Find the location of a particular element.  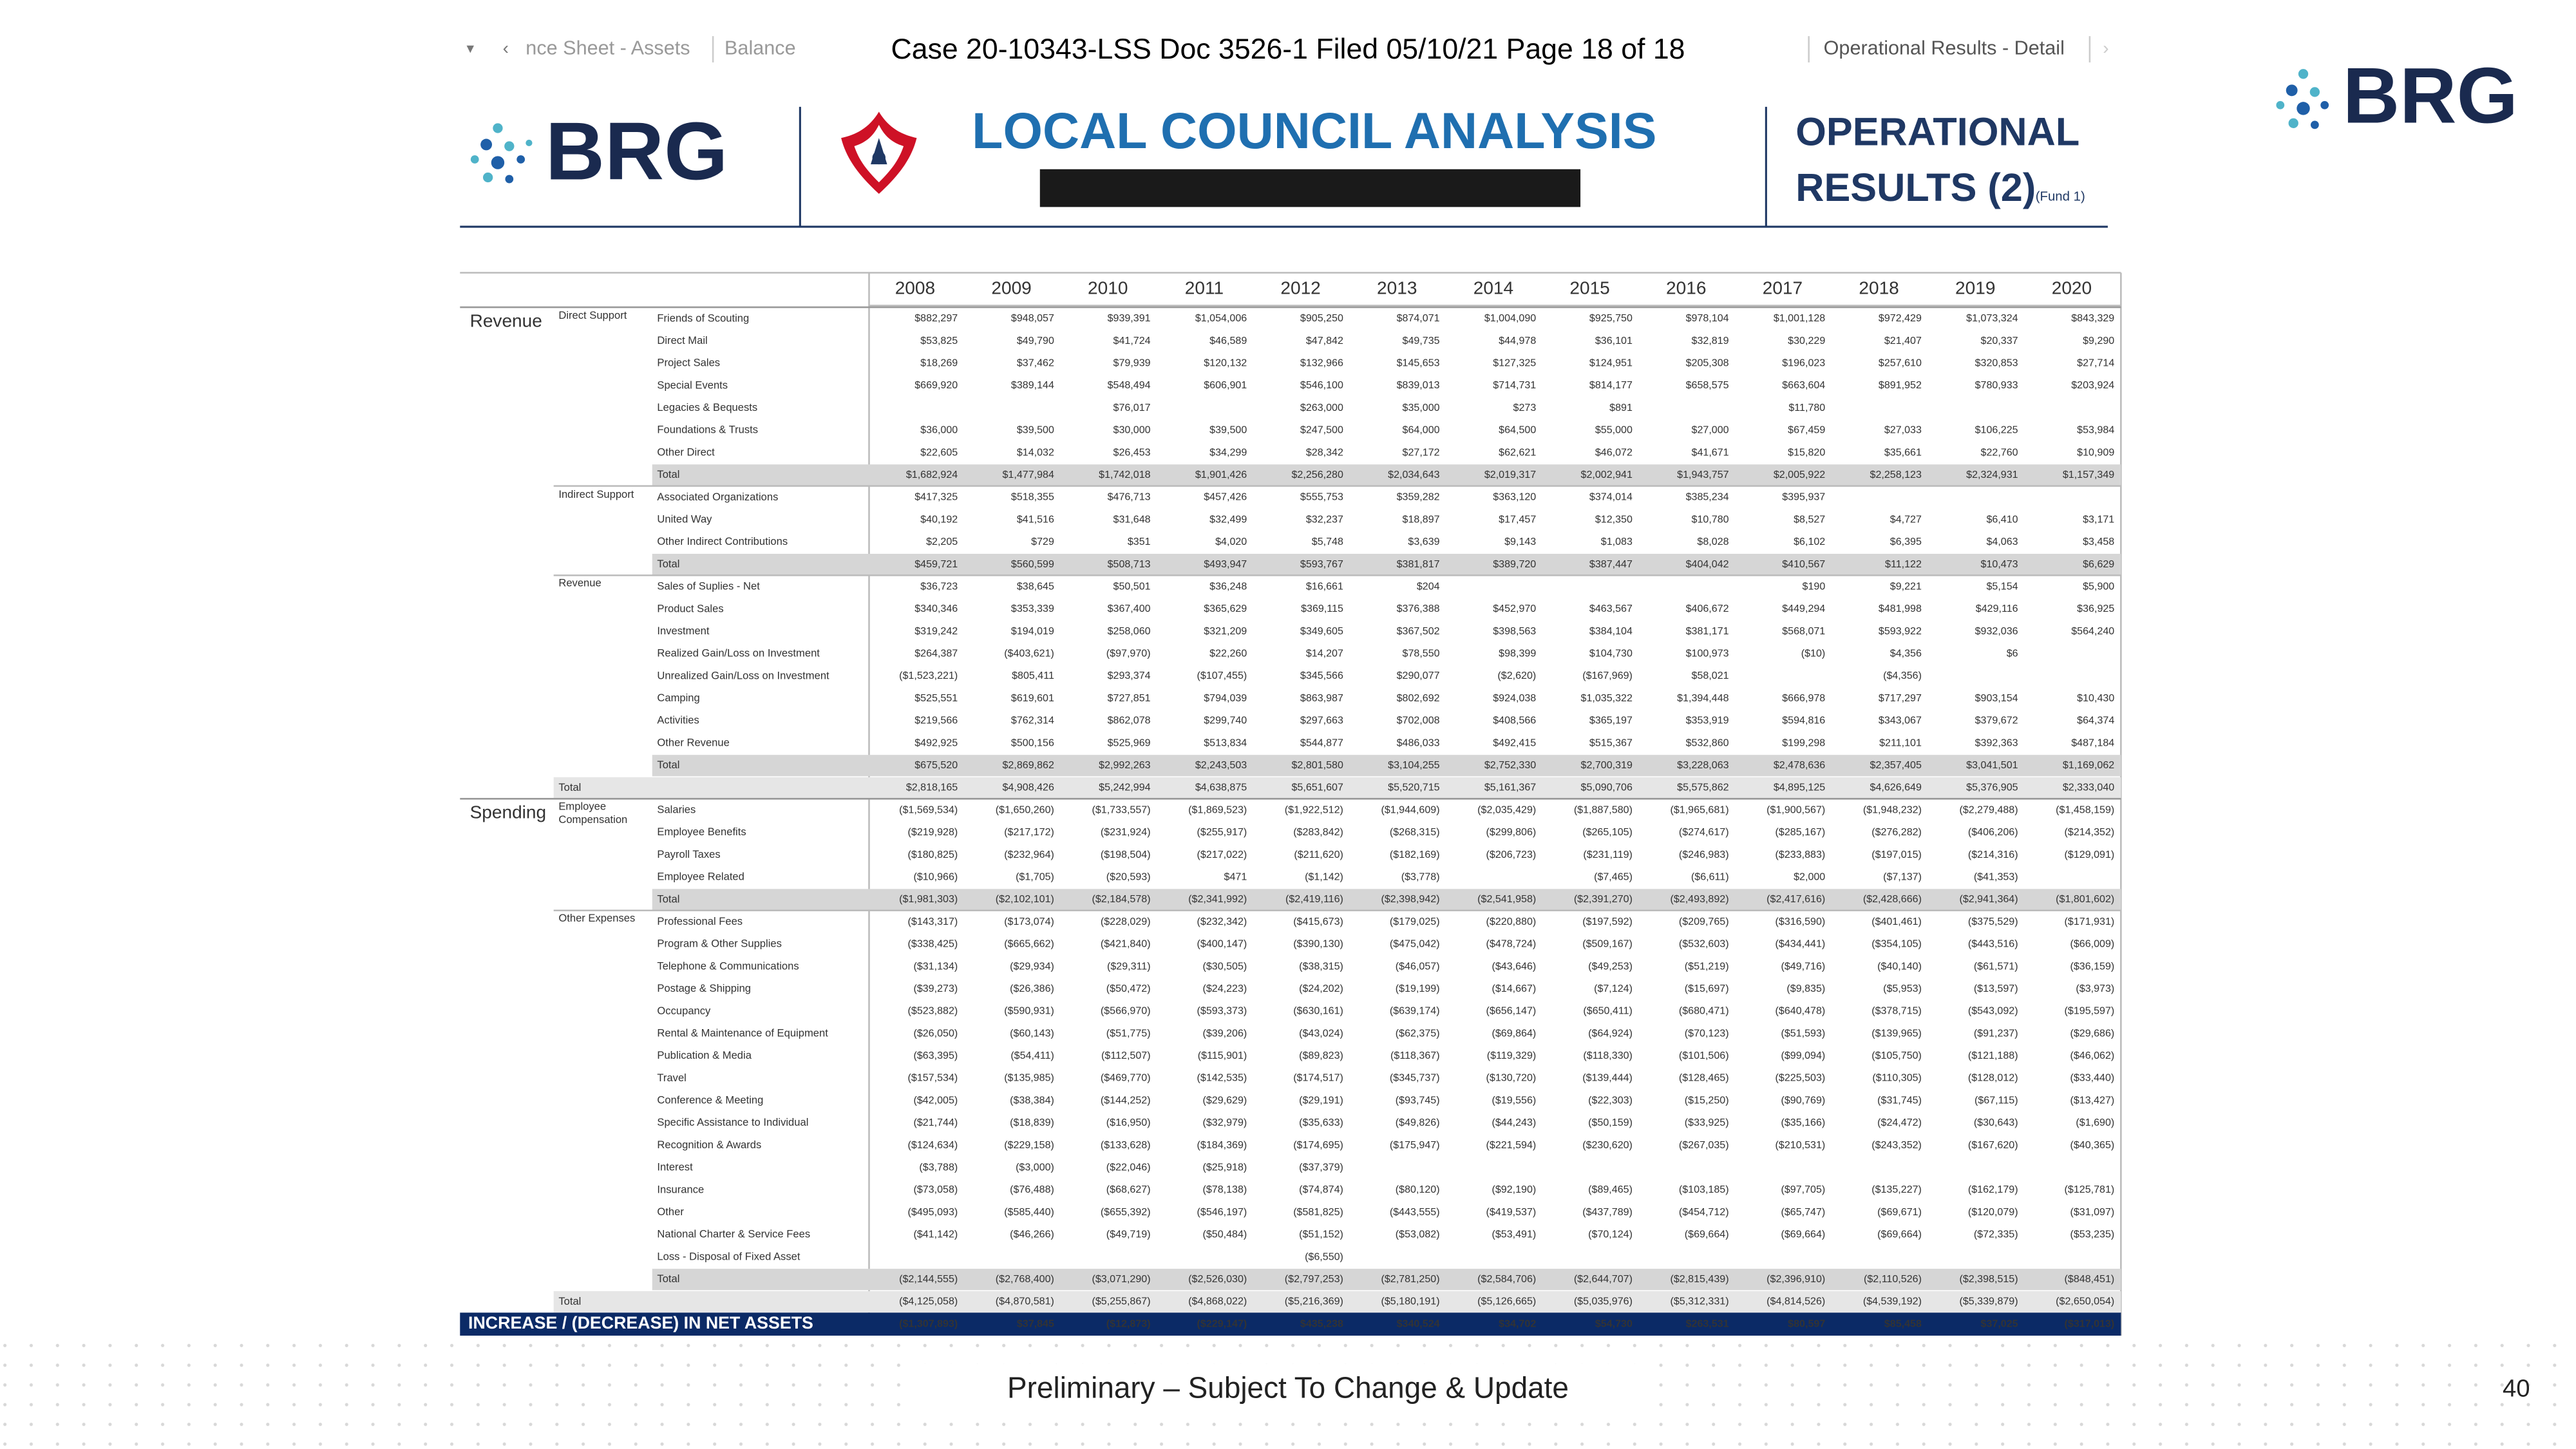

row-label: Program & Other Supplies is located at coordinates (719, 944).